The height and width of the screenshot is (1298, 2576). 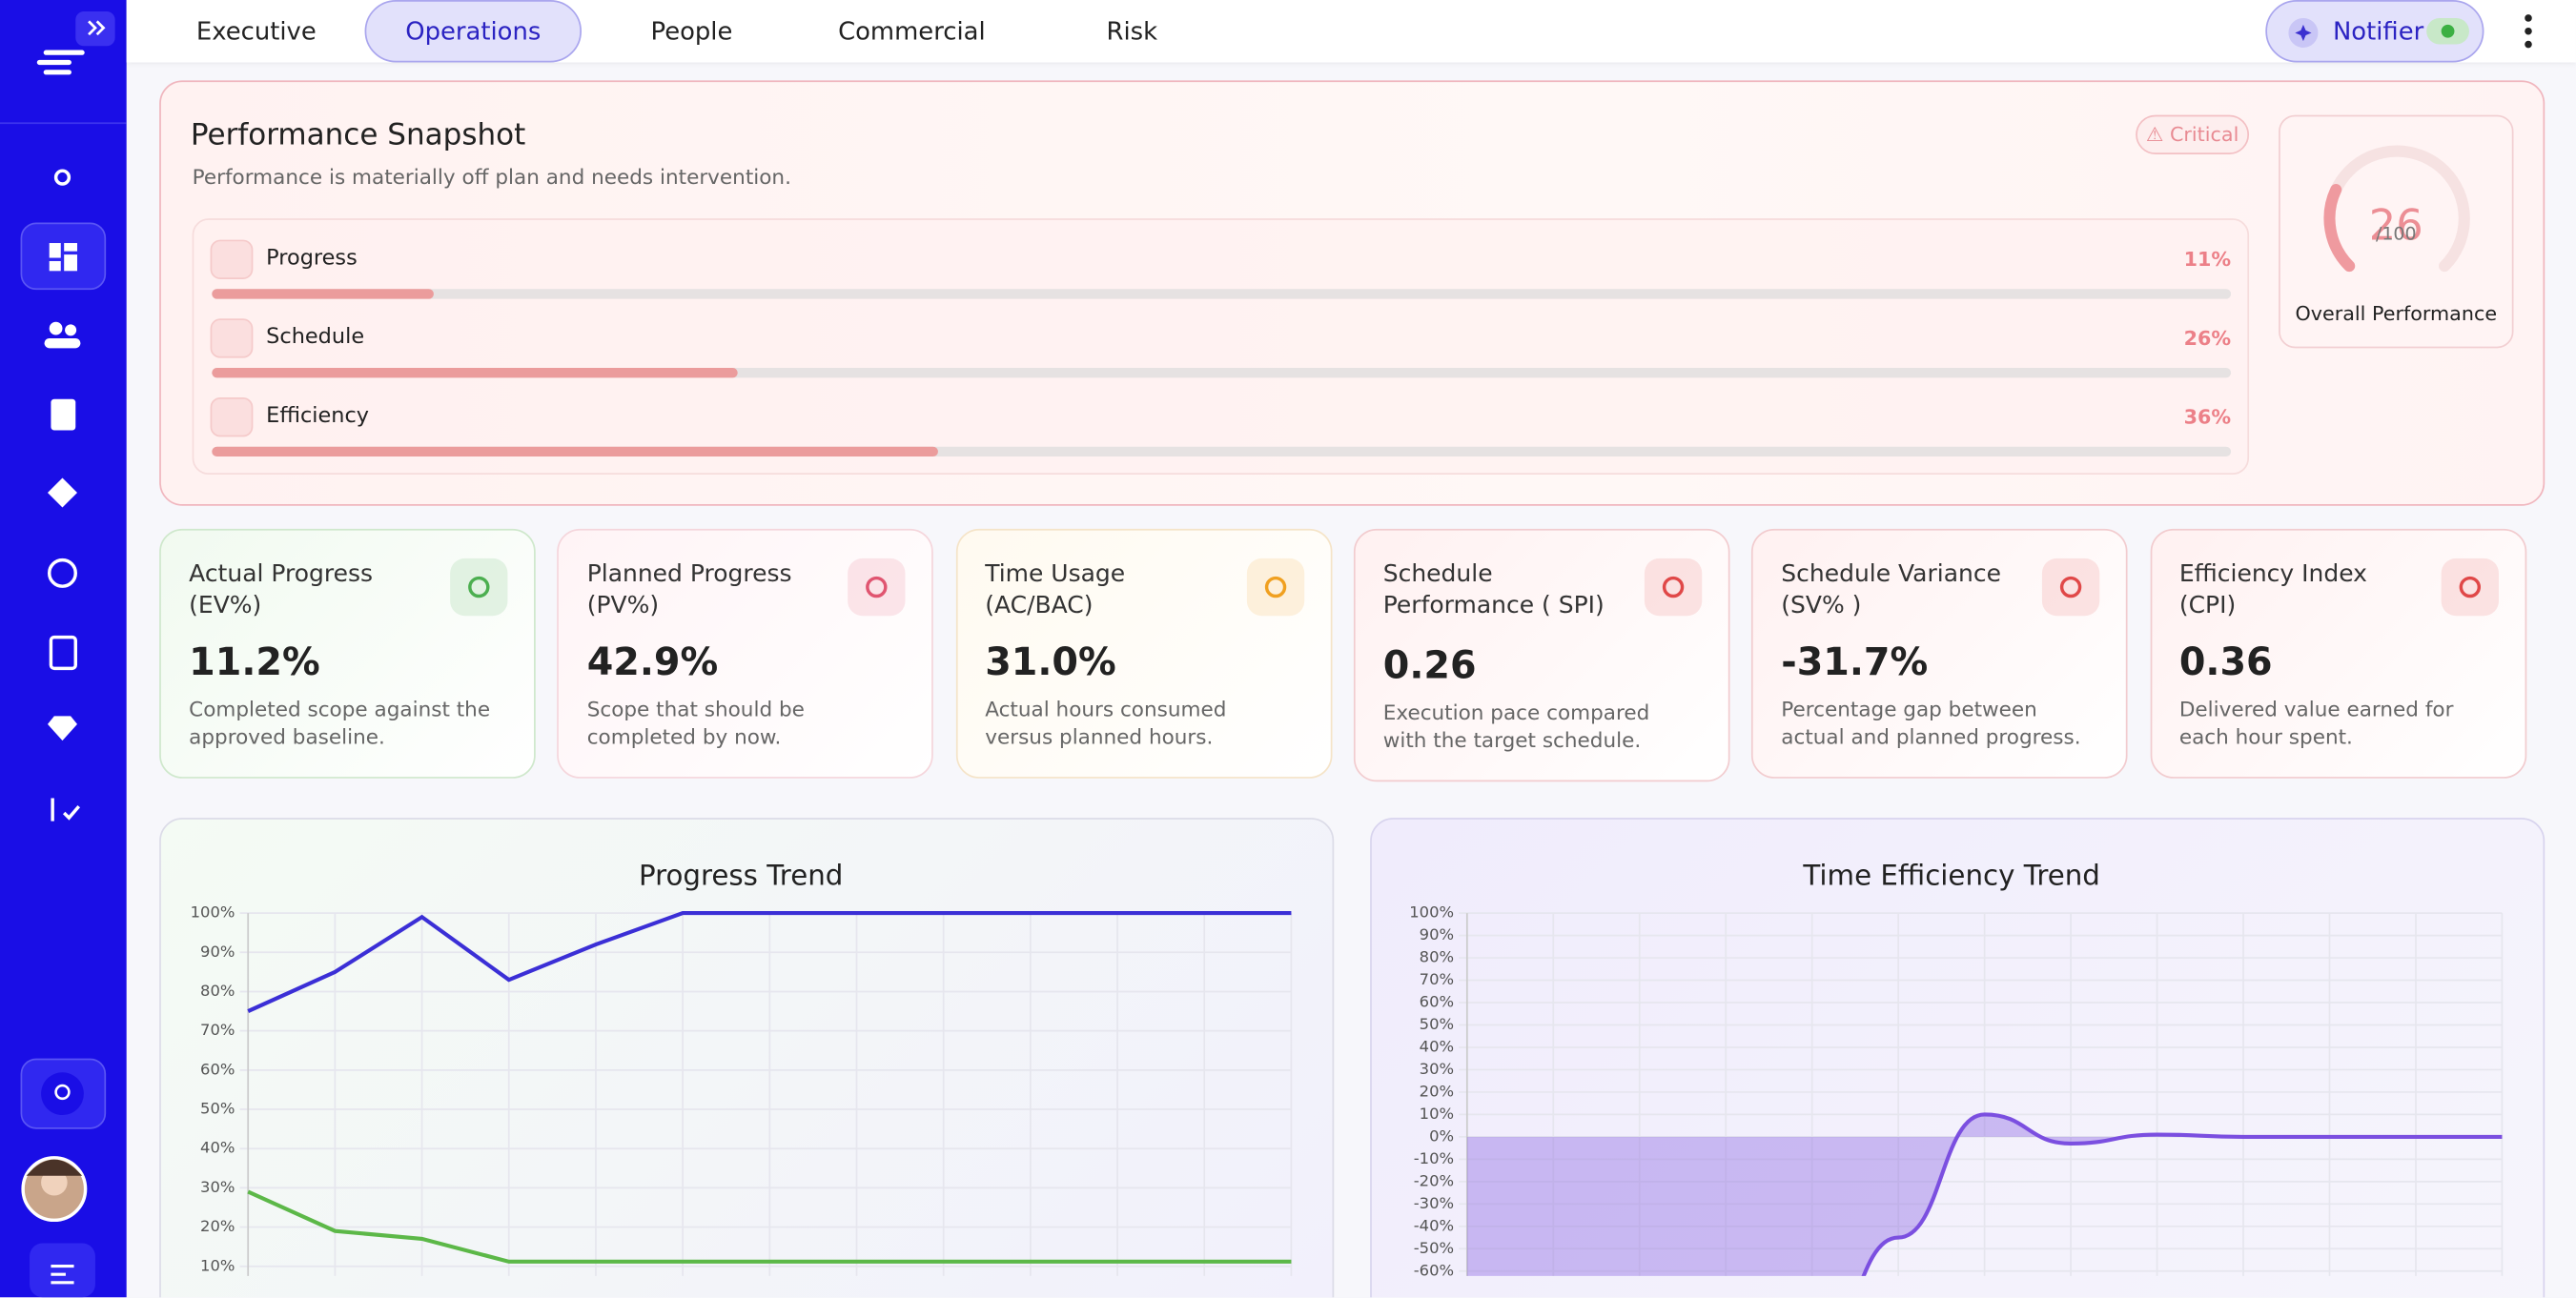 What do you see at coordinates (1493, 590) in the screenshot?
I see `kpi-title: Schedule Performance ( SPI)` at bounding box center [1493, 590].